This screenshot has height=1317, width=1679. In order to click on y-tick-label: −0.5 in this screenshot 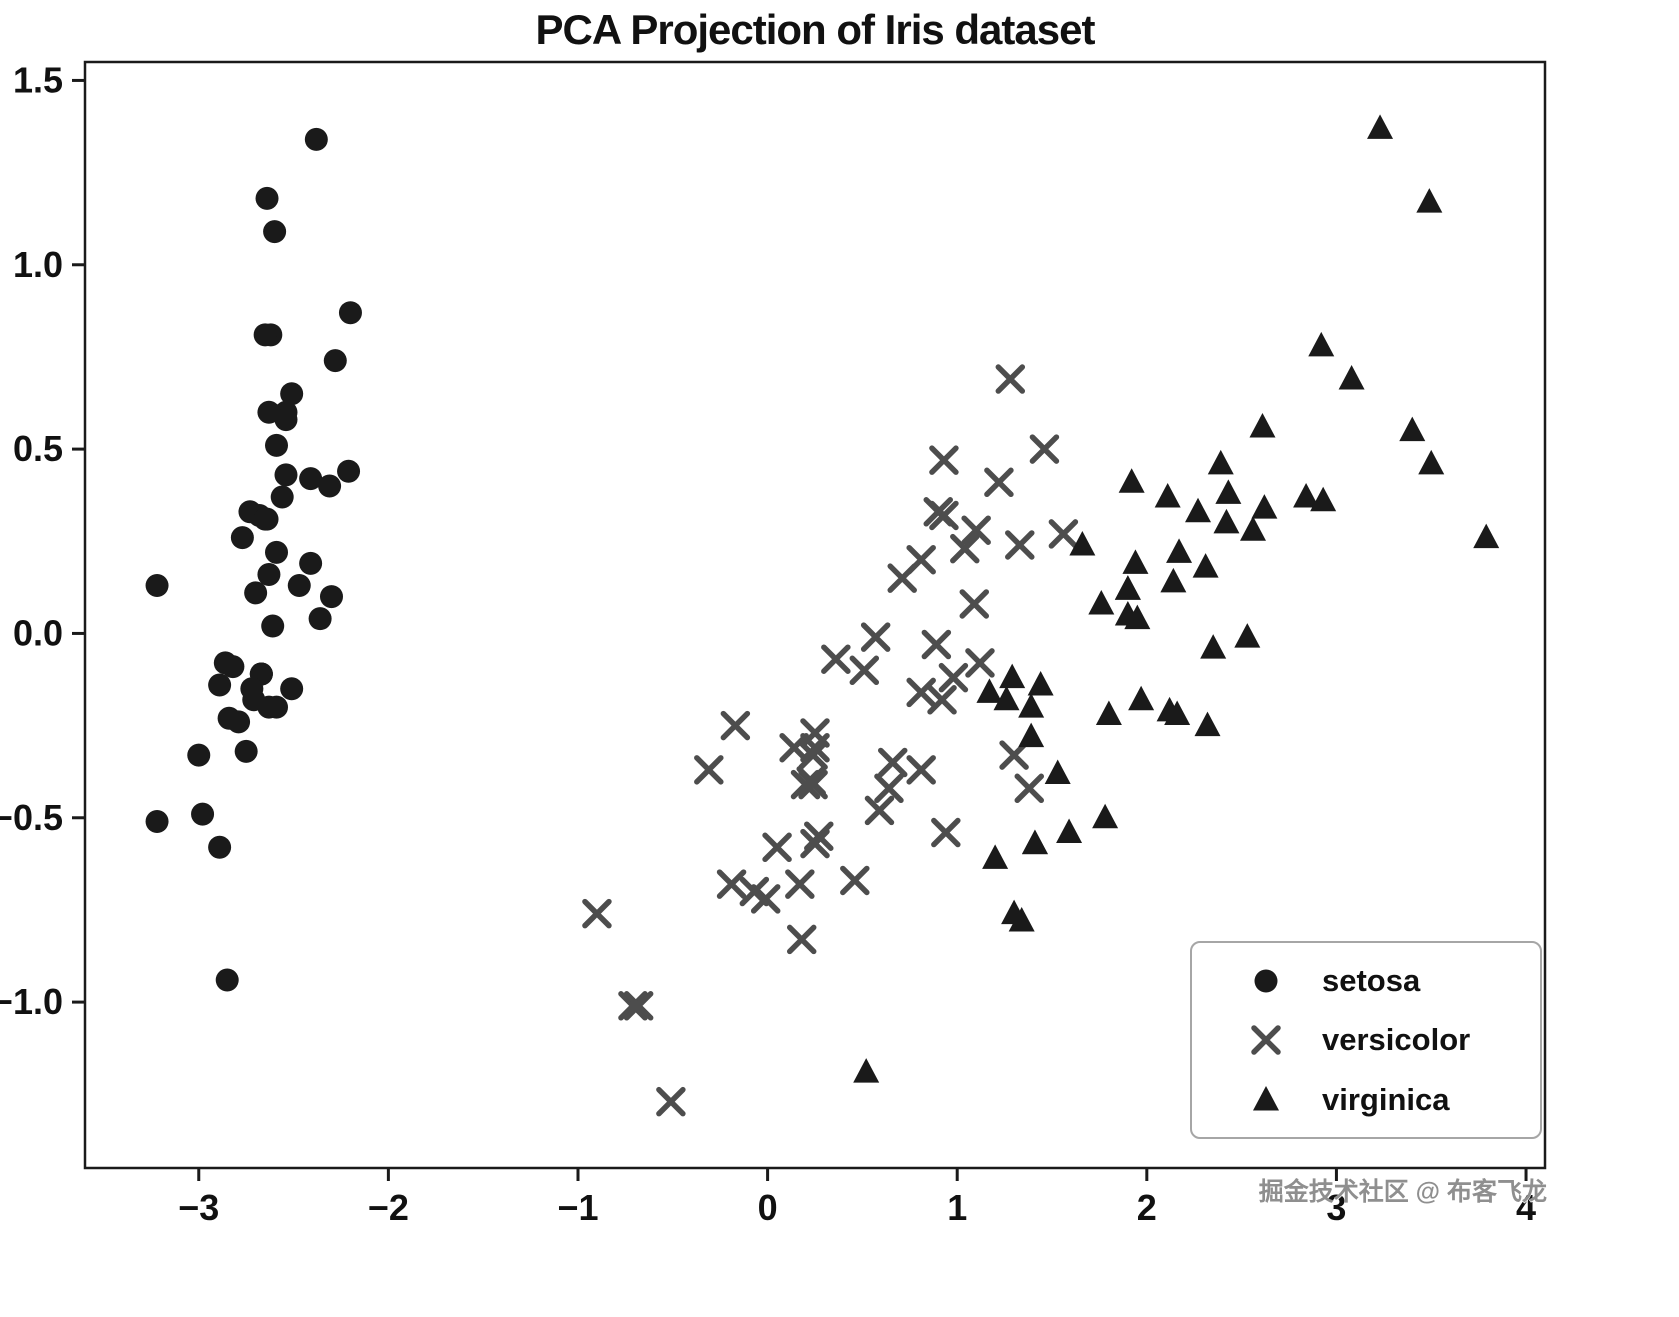, I will do `click(31, 817)`.